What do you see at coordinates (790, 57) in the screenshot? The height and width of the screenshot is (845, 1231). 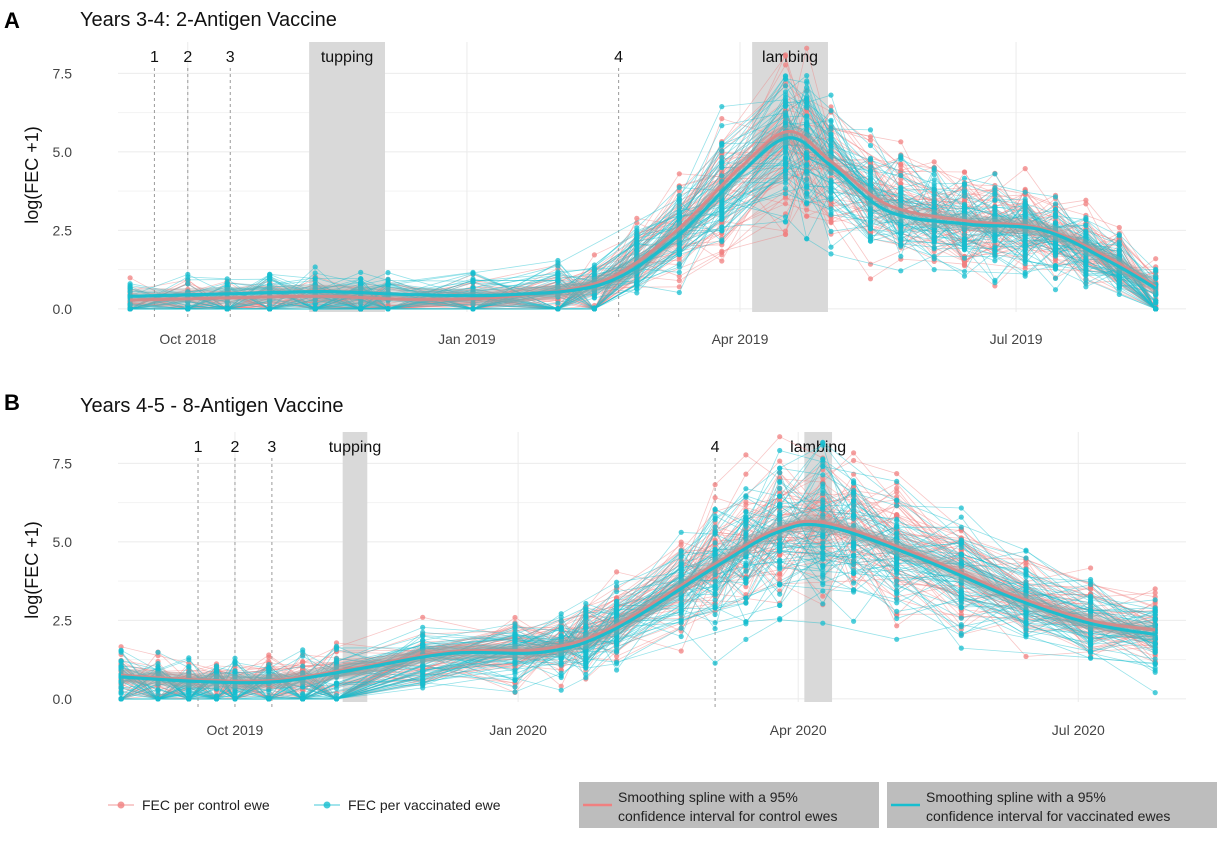 I see `shaded-period-label: lambing` at bounding box center [790, 57].